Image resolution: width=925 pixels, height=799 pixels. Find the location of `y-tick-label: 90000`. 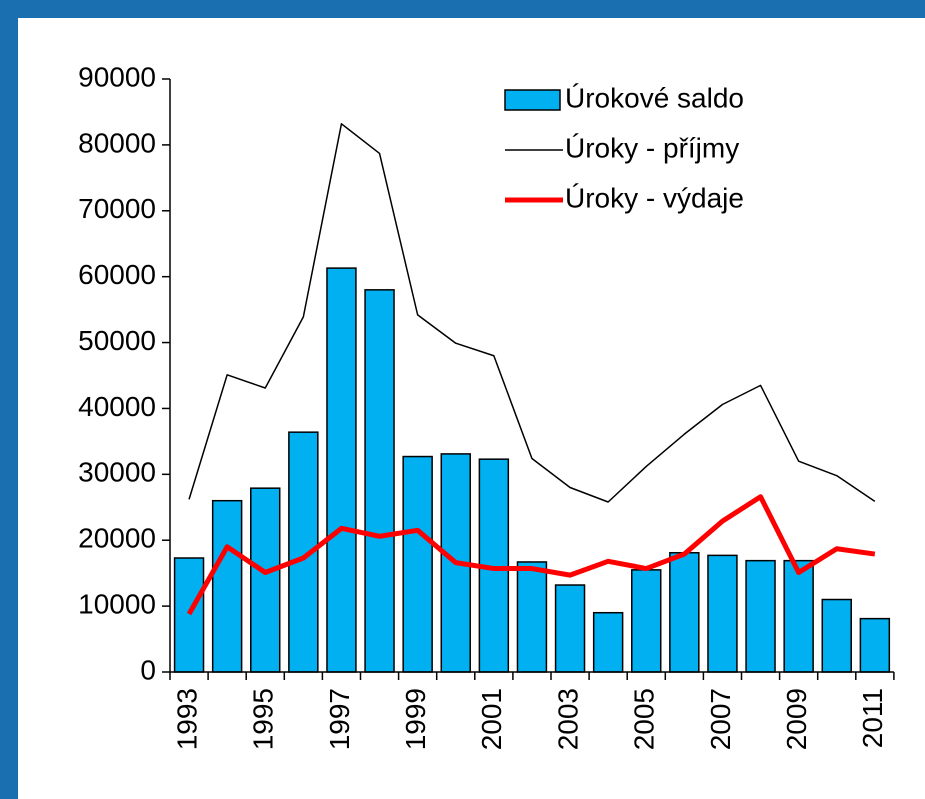

y-tick-label: 90000 is located at coordinates (117, 76).